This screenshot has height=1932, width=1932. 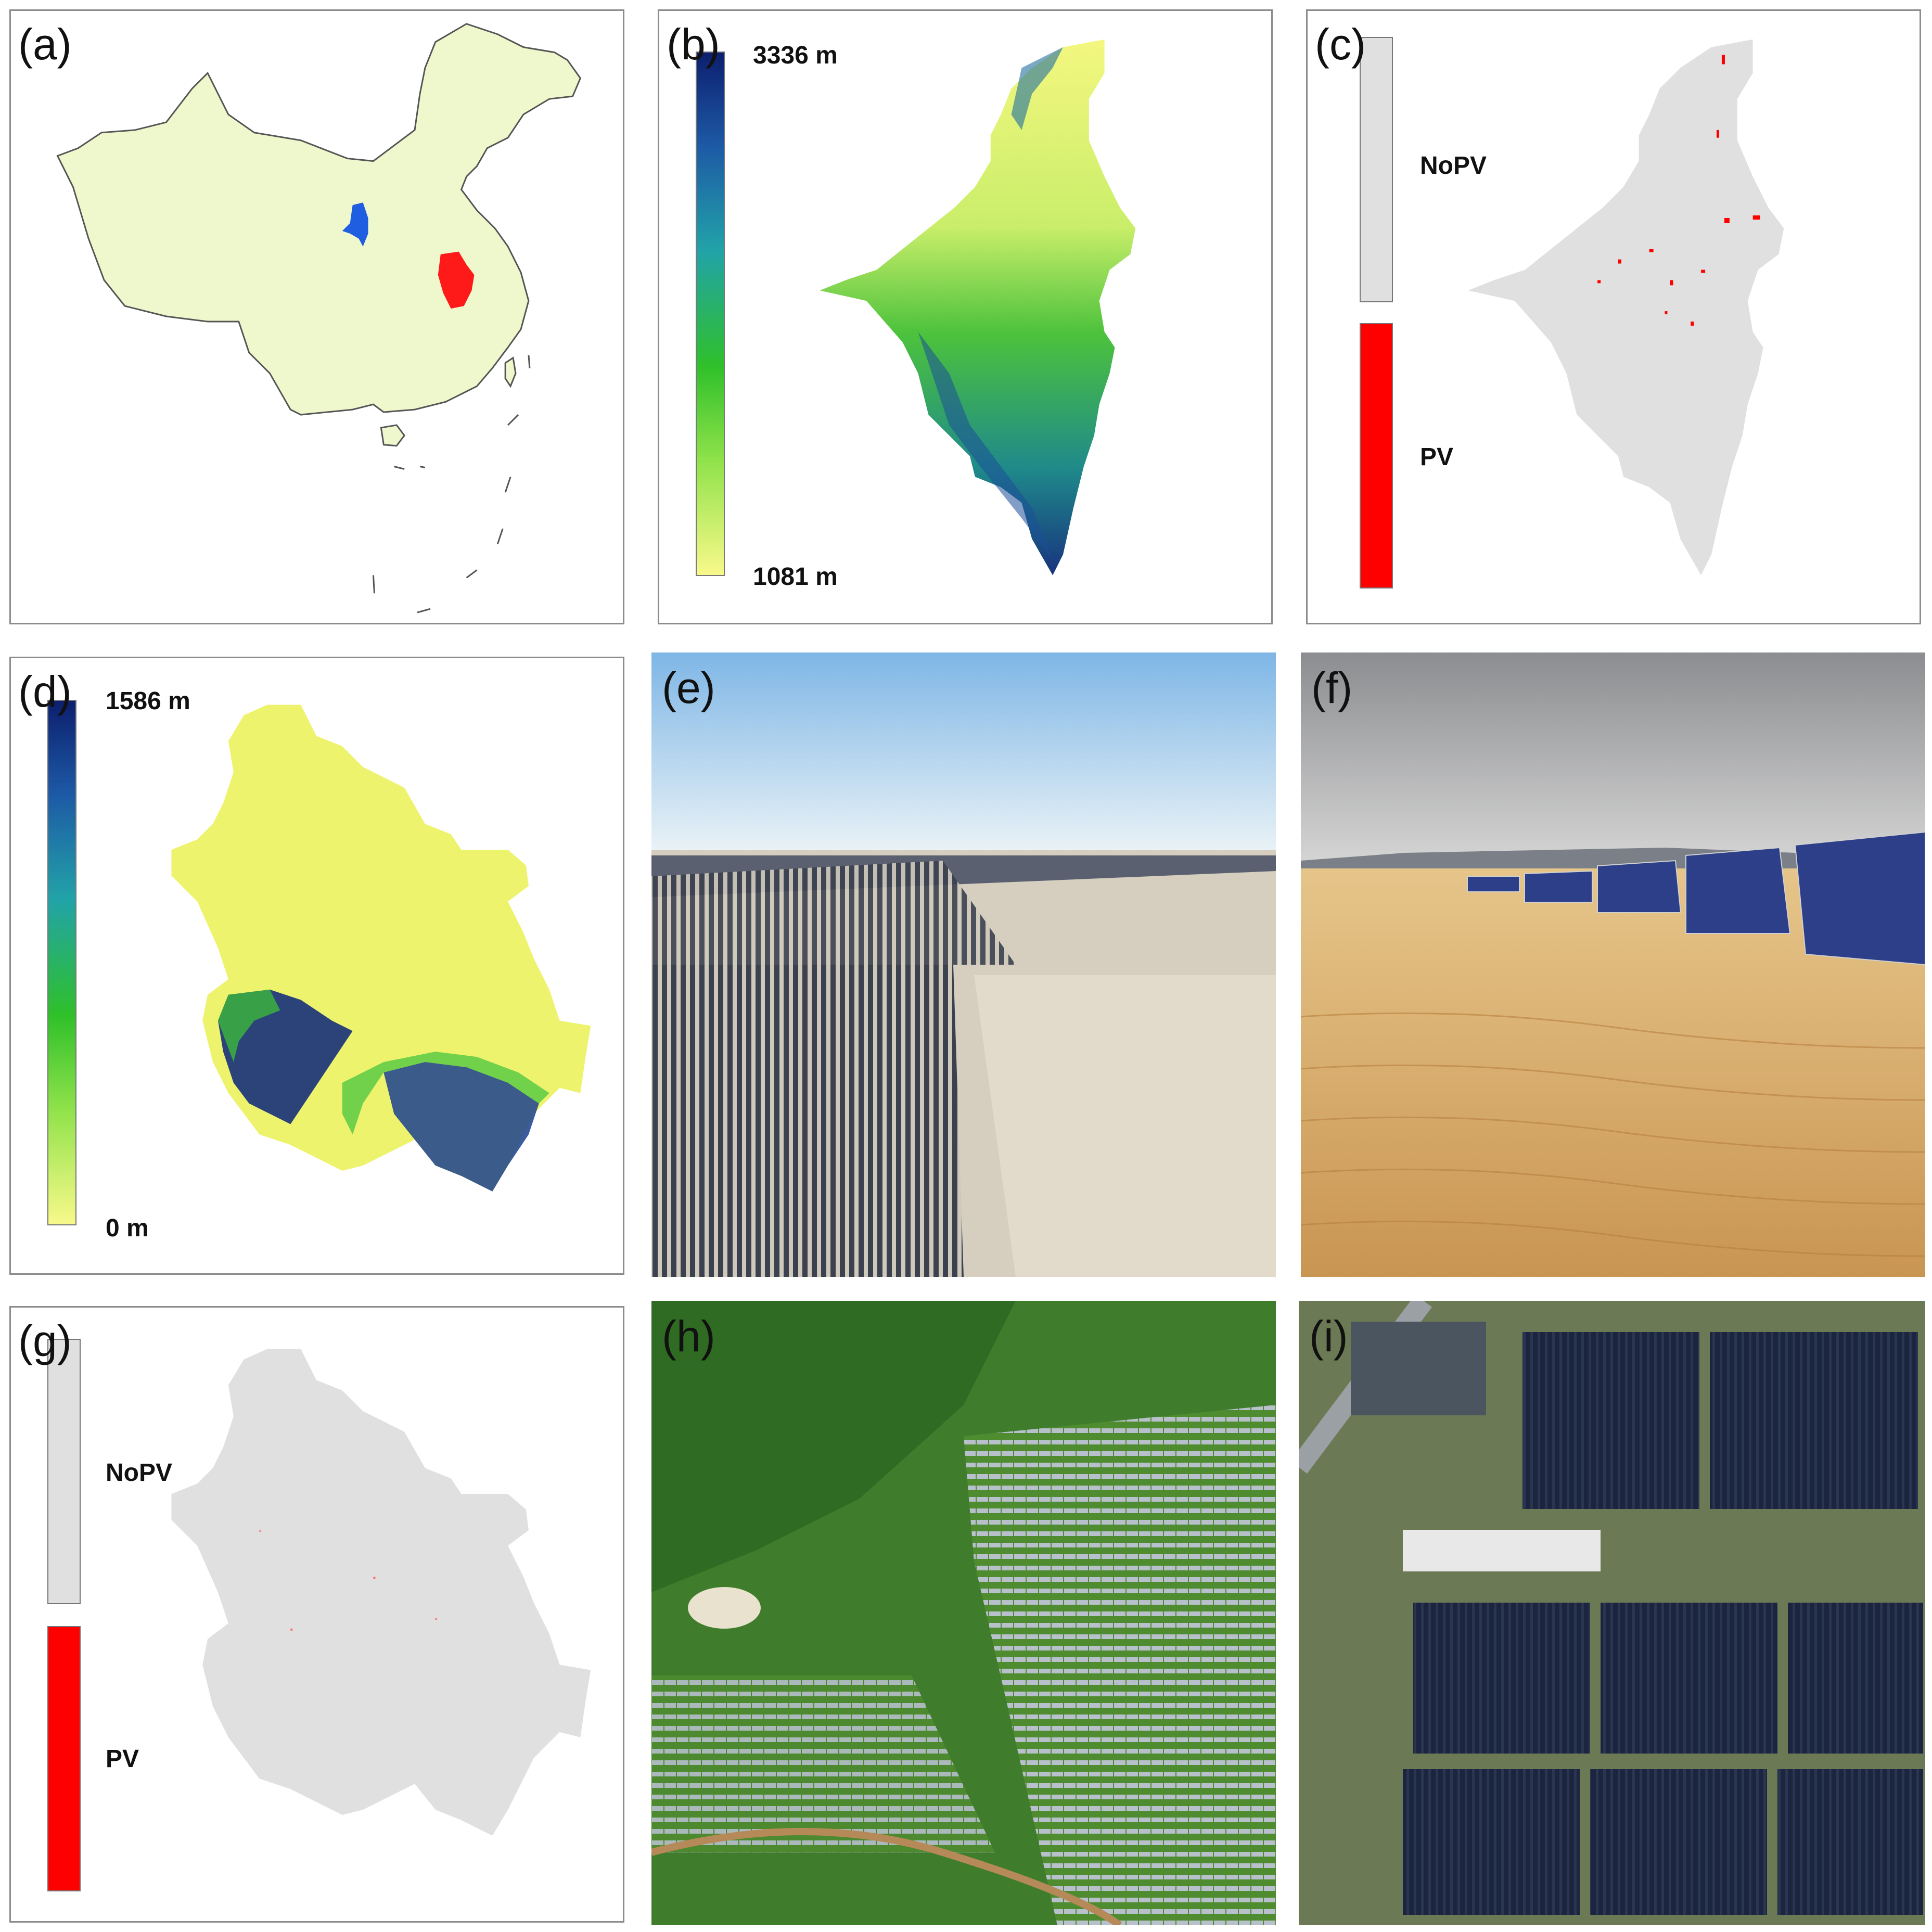 What do you see at coordinates (445, 1093) in the screenshot?
I see `anhui-south-foothills` at bounding box center [445, 1093].